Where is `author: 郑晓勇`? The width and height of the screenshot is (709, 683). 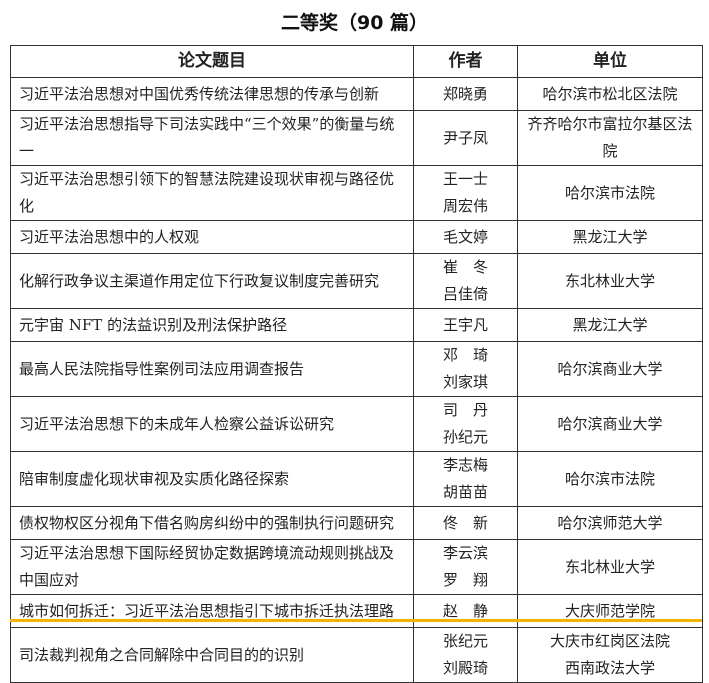
author: 郑晓勇 is located at coordinates (465, 93).